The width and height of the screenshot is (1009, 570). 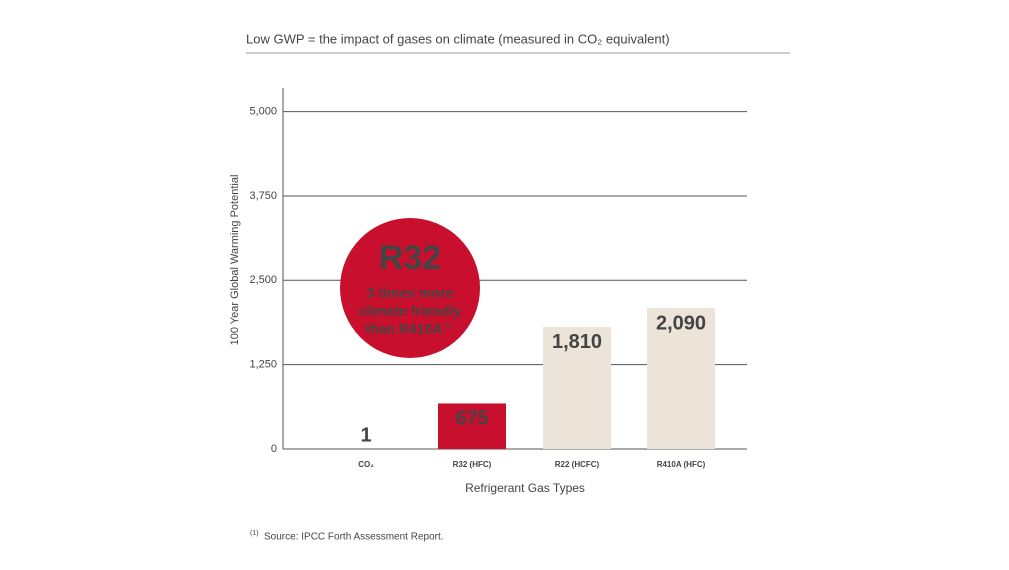 What do you see at coordinates (471, 419) in the screenshot?
I see `value-label: 675` at bounding box center [471, 419].